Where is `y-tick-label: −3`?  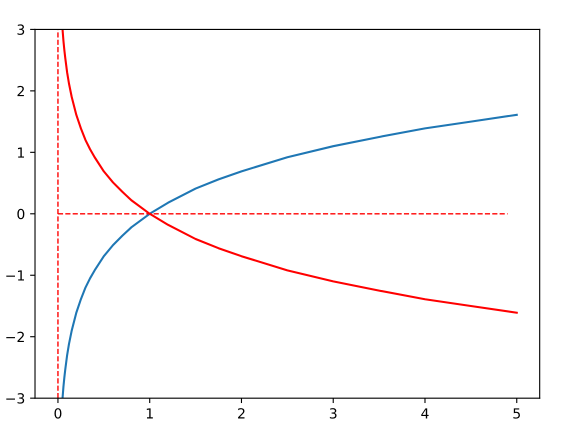 y-tick-label: −3 is located at coordinates (15, 398).